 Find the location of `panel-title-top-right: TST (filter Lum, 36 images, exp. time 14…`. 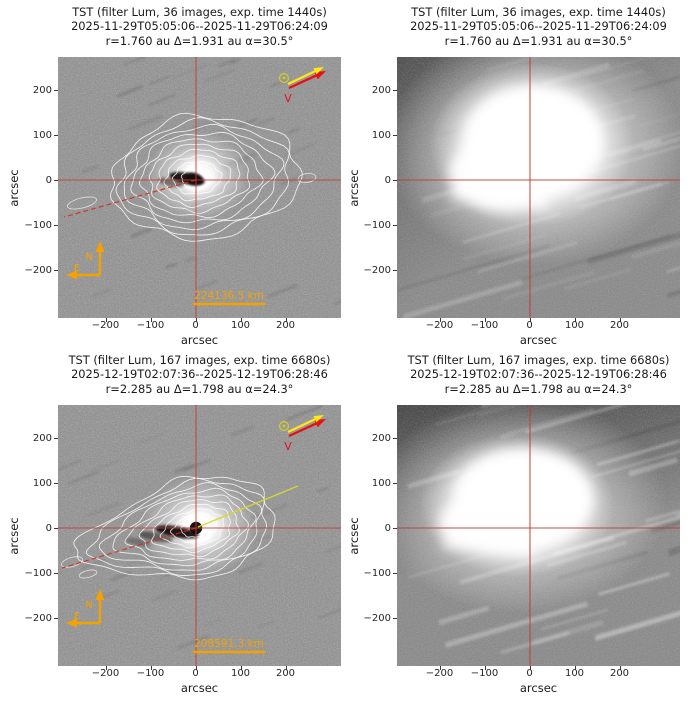

panel-title-top-right: TST (filter Lum, 36 images, exp. time 14… is located at coordinates (538, 26).